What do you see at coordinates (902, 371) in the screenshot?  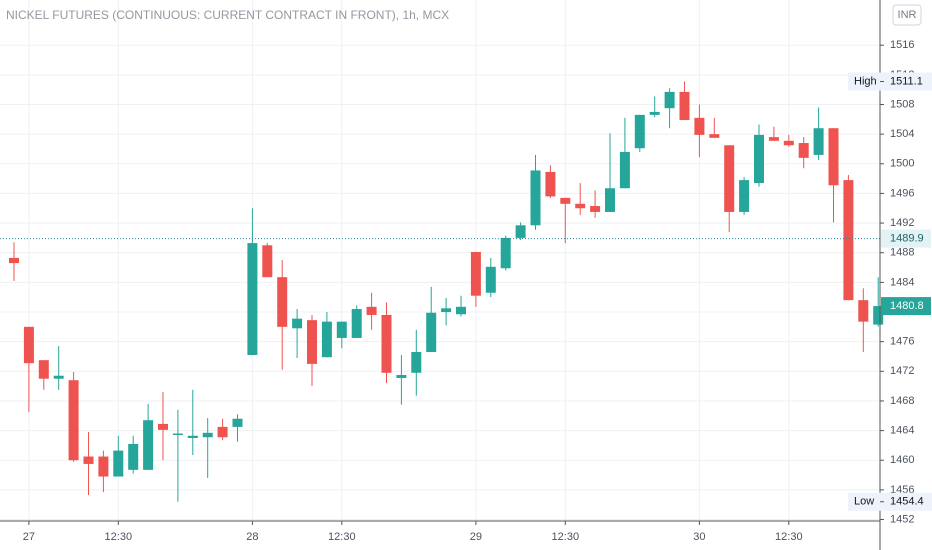 I see `y-tick-label: 1472` at bounding box center [902, 371].